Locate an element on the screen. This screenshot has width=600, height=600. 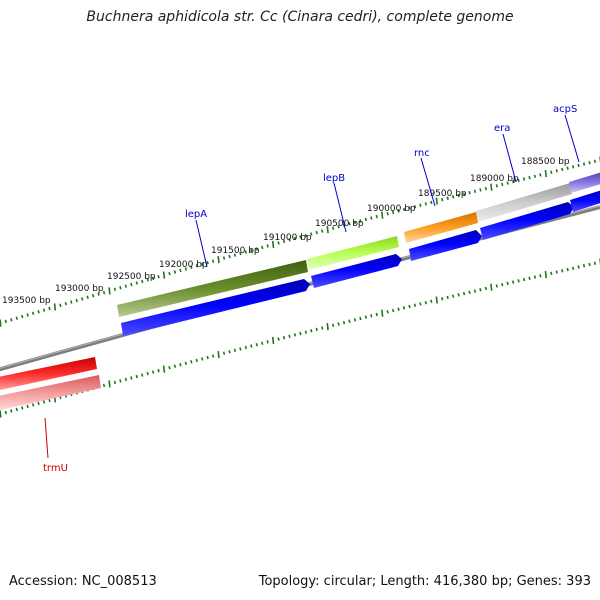
gene-block-acpS is located at coordinates (584, 182).